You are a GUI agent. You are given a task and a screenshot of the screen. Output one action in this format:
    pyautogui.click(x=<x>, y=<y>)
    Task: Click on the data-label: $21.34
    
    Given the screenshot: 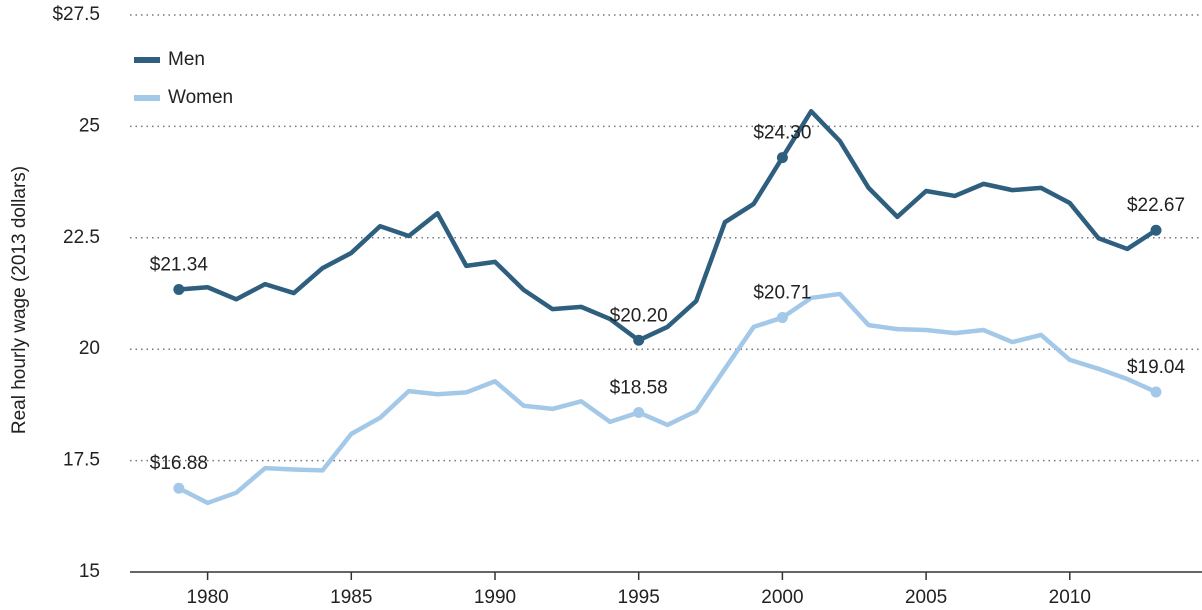 What is the action you would take?
    pyautogui.click(x=179, y=265)
    